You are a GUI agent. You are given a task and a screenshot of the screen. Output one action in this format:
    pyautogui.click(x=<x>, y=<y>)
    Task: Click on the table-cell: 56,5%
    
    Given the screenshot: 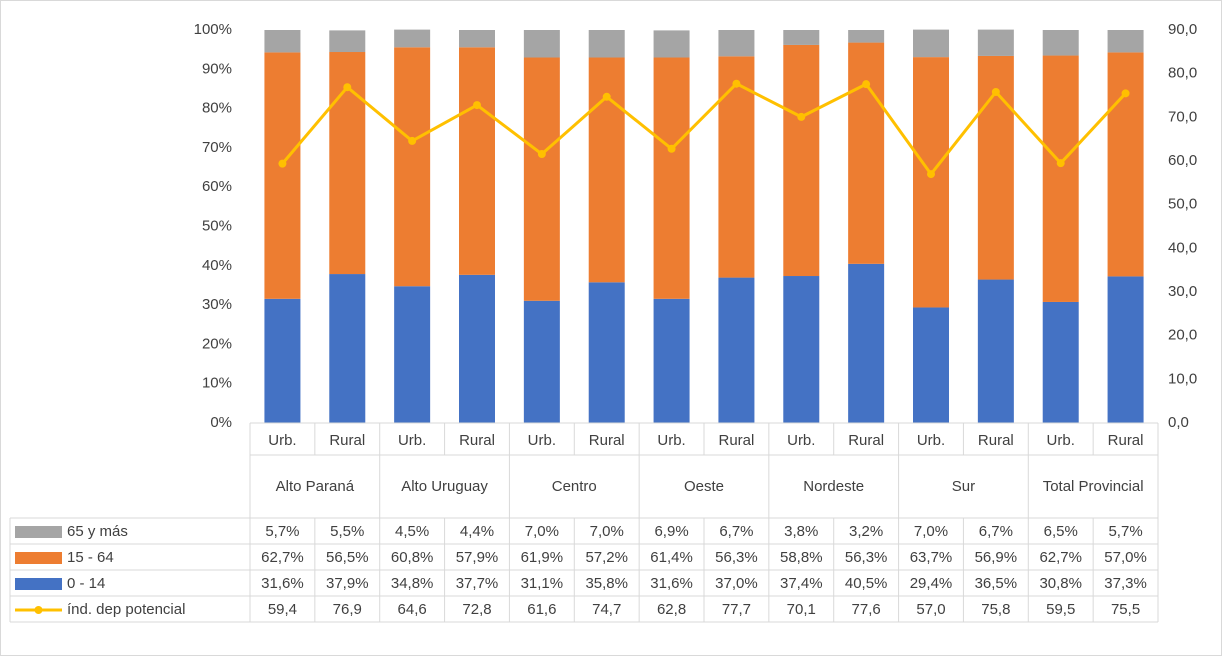 What is the action you would take?
    pyautogui.click(x=347, y=557)
    